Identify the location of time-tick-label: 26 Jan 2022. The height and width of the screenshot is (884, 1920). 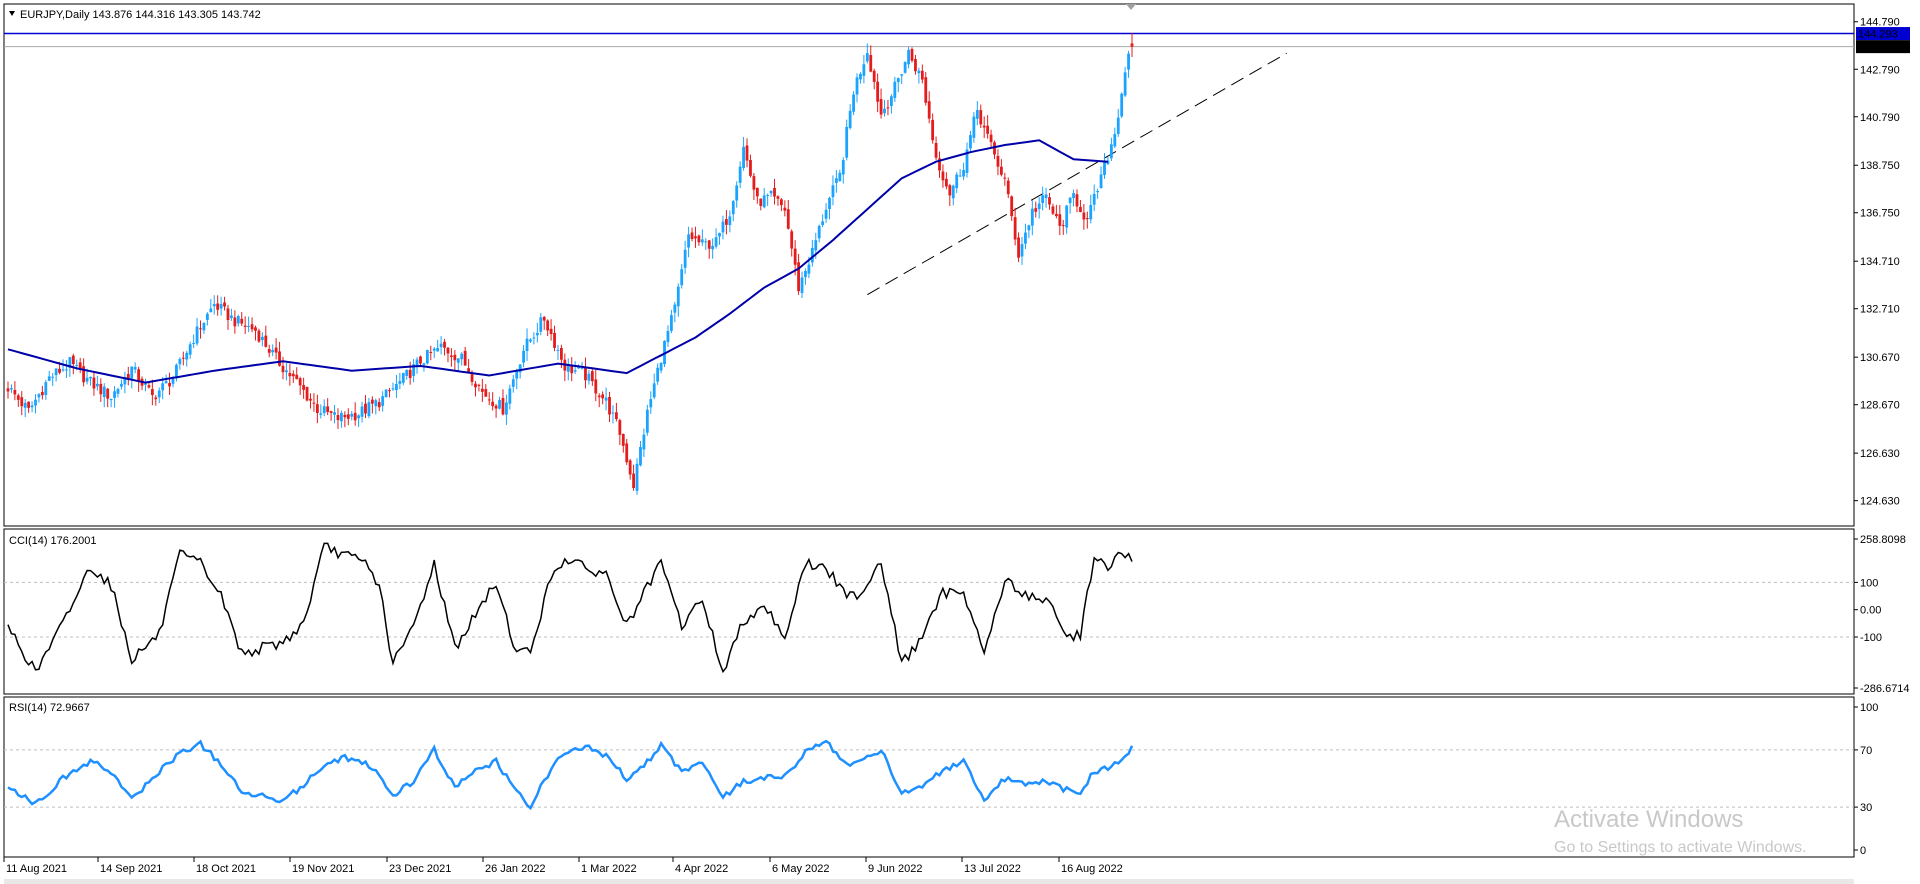
(515, 869).